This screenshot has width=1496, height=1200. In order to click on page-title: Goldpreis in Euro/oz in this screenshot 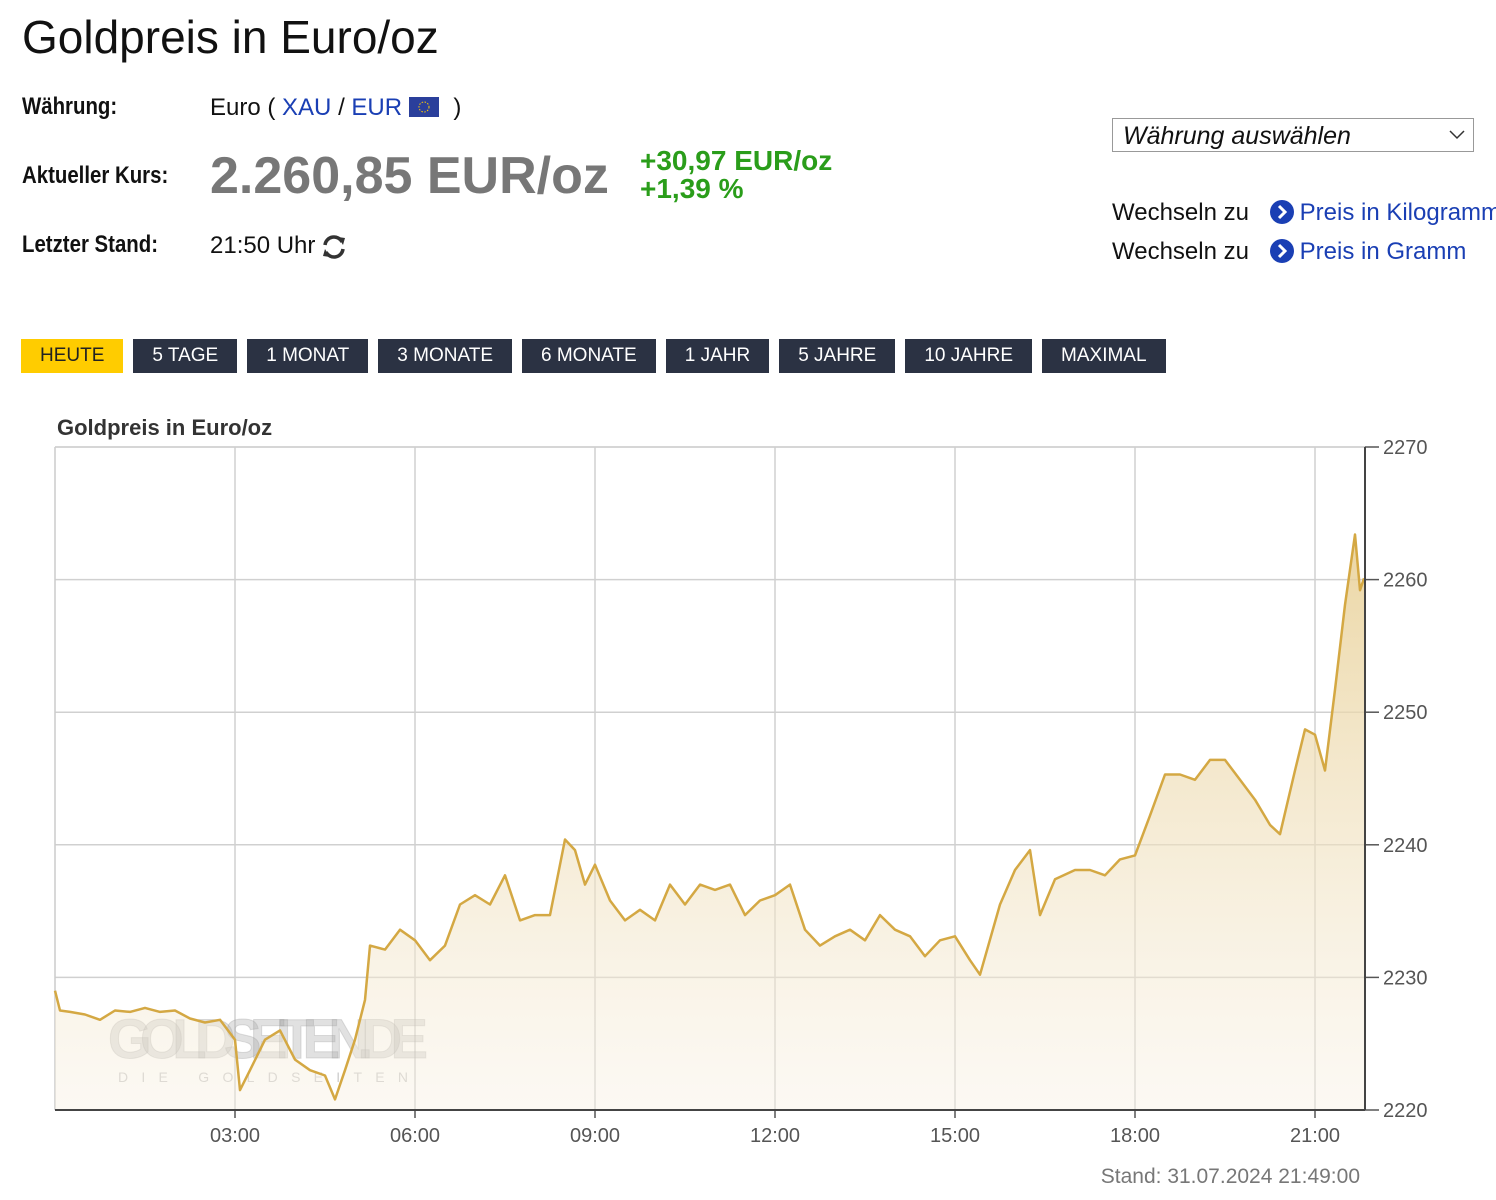, I will do `click(230, 37)`.